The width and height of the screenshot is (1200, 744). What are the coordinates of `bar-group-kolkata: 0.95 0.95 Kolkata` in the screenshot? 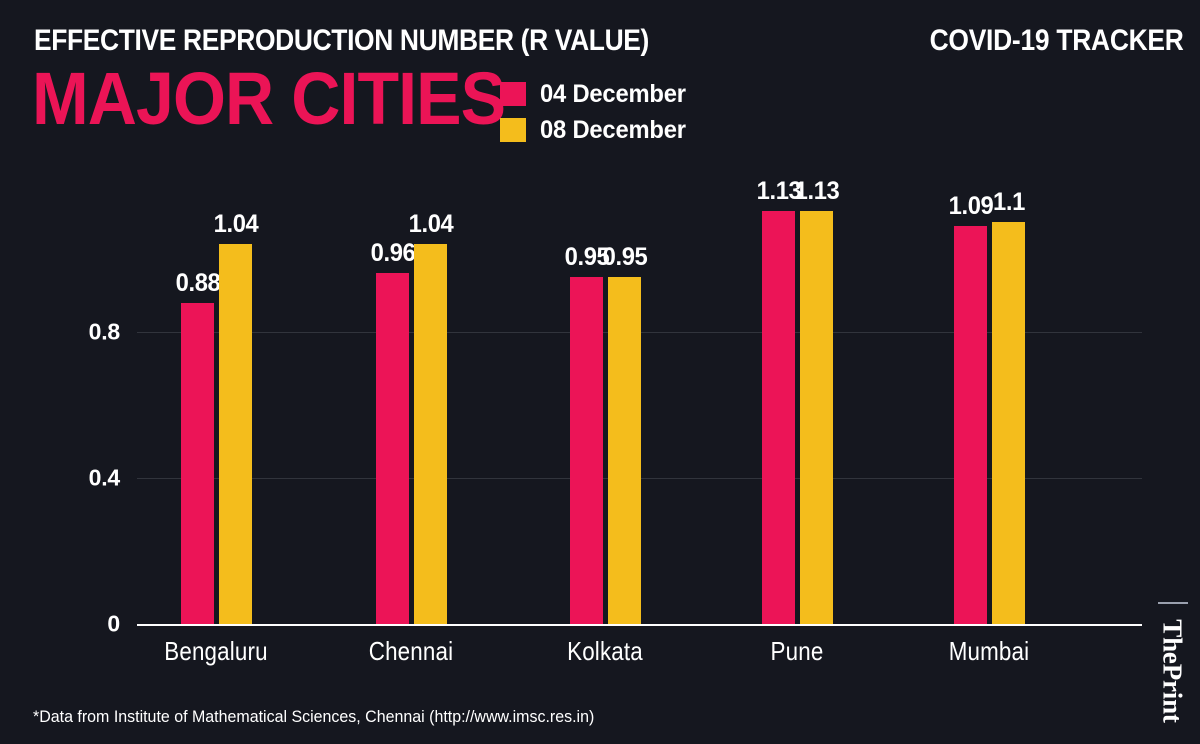 It's located at (605, 435).